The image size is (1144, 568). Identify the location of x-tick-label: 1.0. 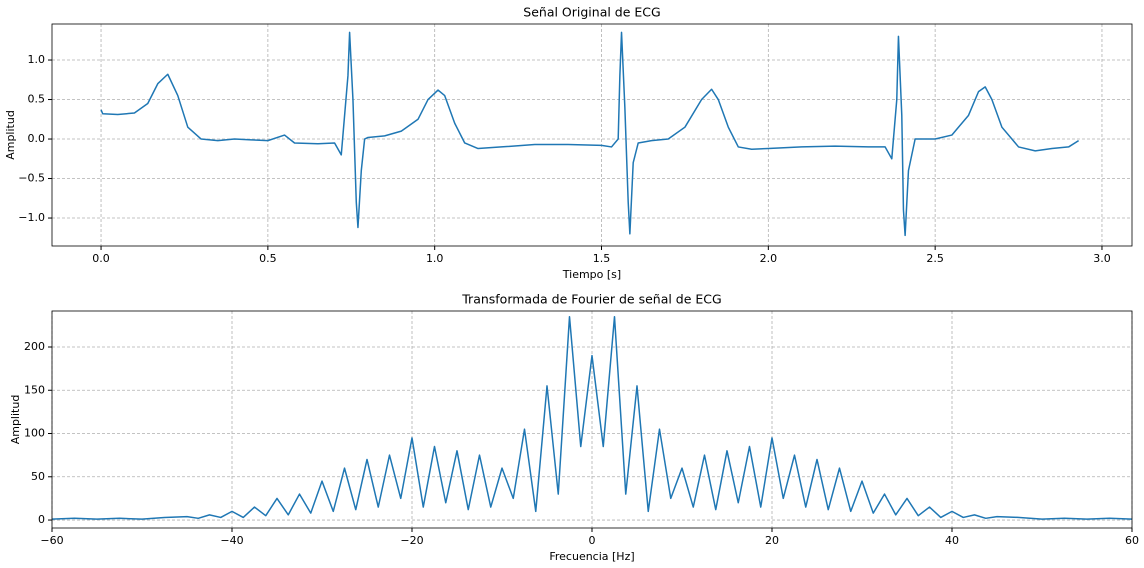
(435, 258).